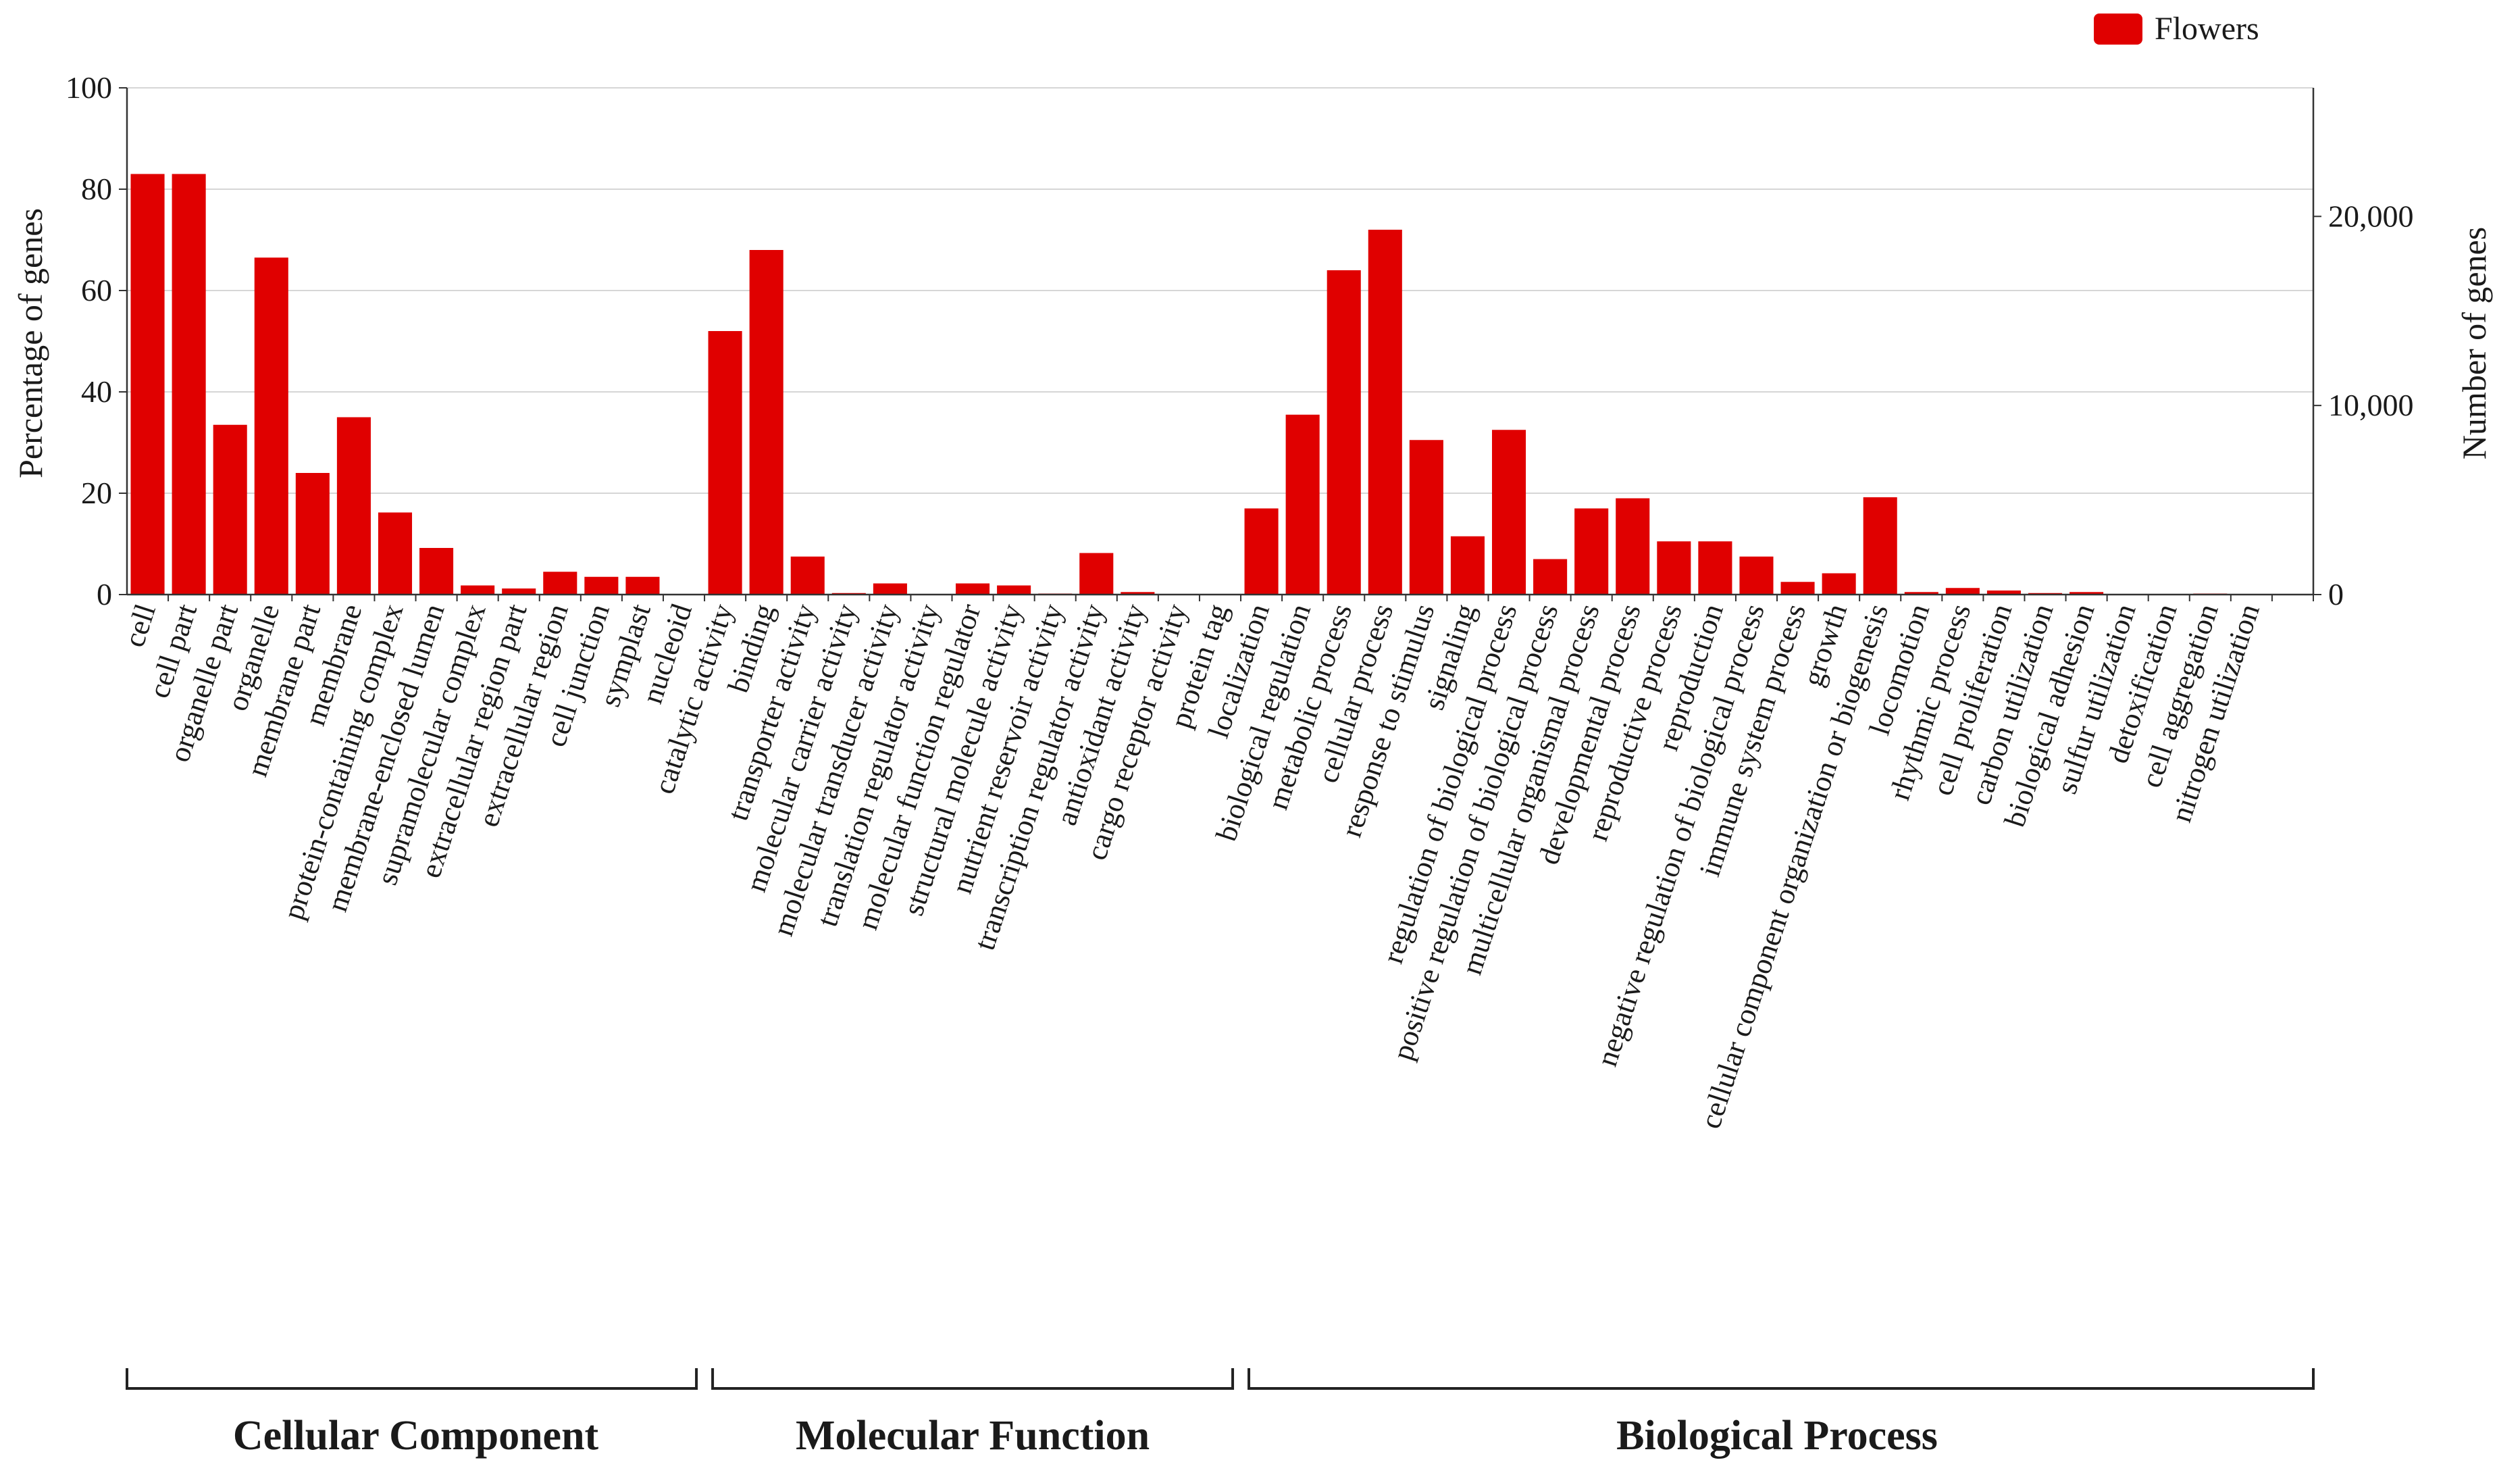 The height and width of the screenshot is (1481, 2520). I want to click on group-label-1: Molecular Function, so click(973, 1436).